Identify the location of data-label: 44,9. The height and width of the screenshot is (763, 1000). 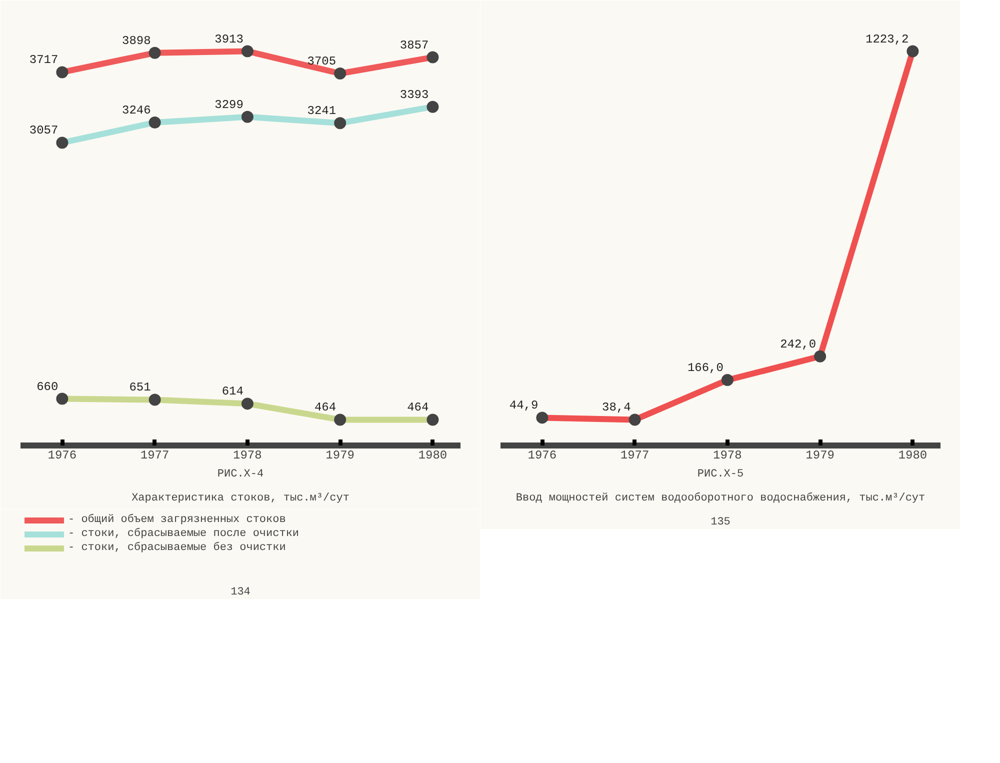
(523, 405).